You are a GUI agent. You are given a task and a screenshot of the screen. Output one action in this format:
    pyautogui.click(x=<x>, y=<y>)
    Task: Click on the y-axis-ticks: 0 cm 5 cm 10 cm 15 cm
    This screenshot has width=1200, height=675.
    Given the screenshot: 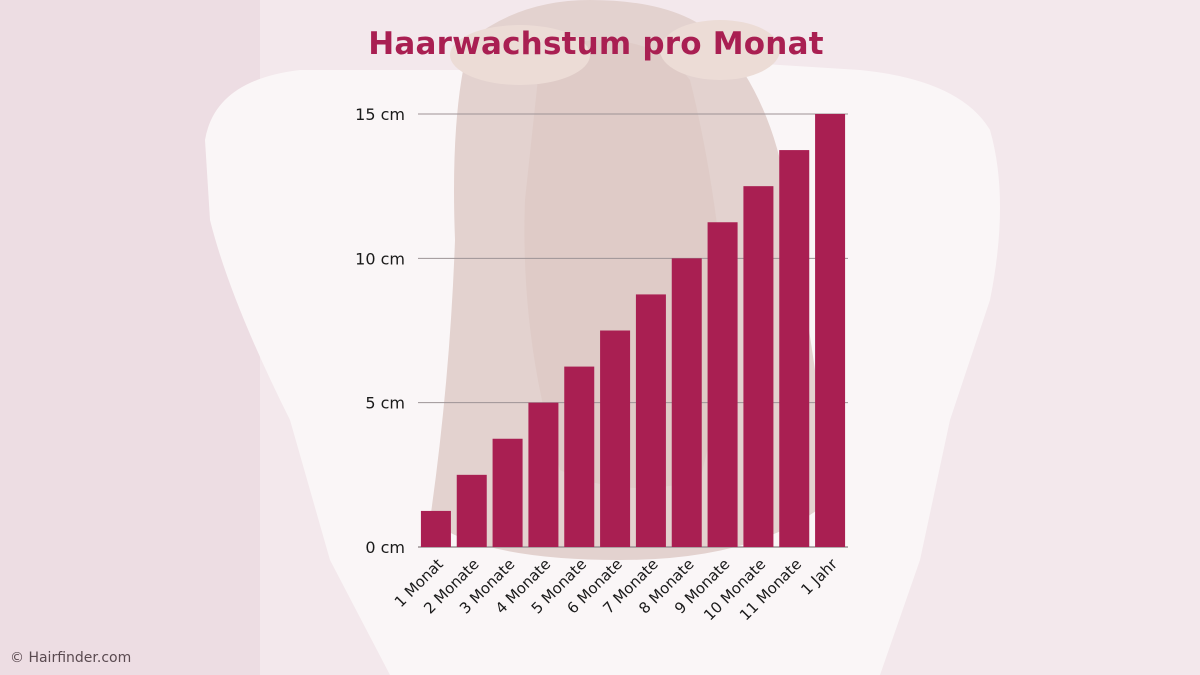 What is the action you would take?
    pyautogui.click(x=380, y=331)
    